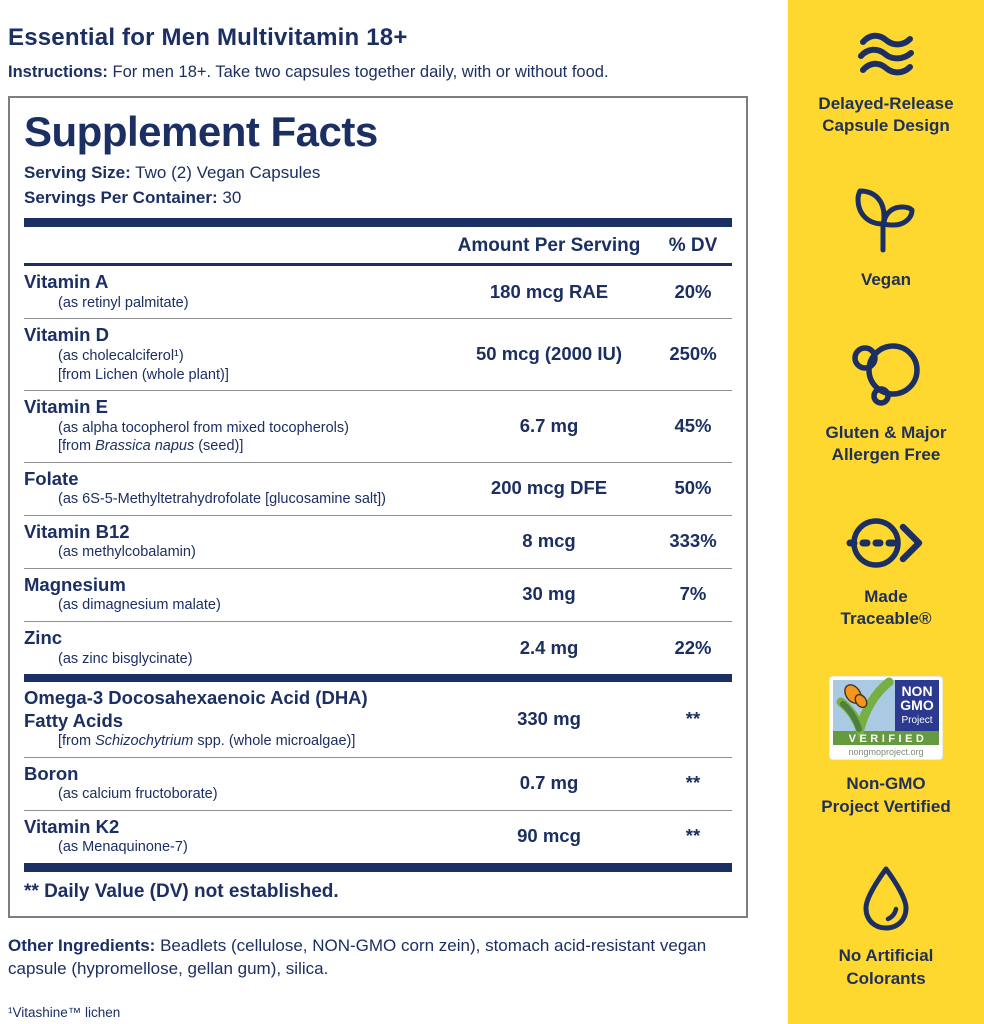 Image resolution: width=984 pixels, height=1024 pixels. Describe the element at coordinates (64, 1012) in the screenshot. I see `vitashine-footnote: ¹Vitashine™ lichen` at that location.